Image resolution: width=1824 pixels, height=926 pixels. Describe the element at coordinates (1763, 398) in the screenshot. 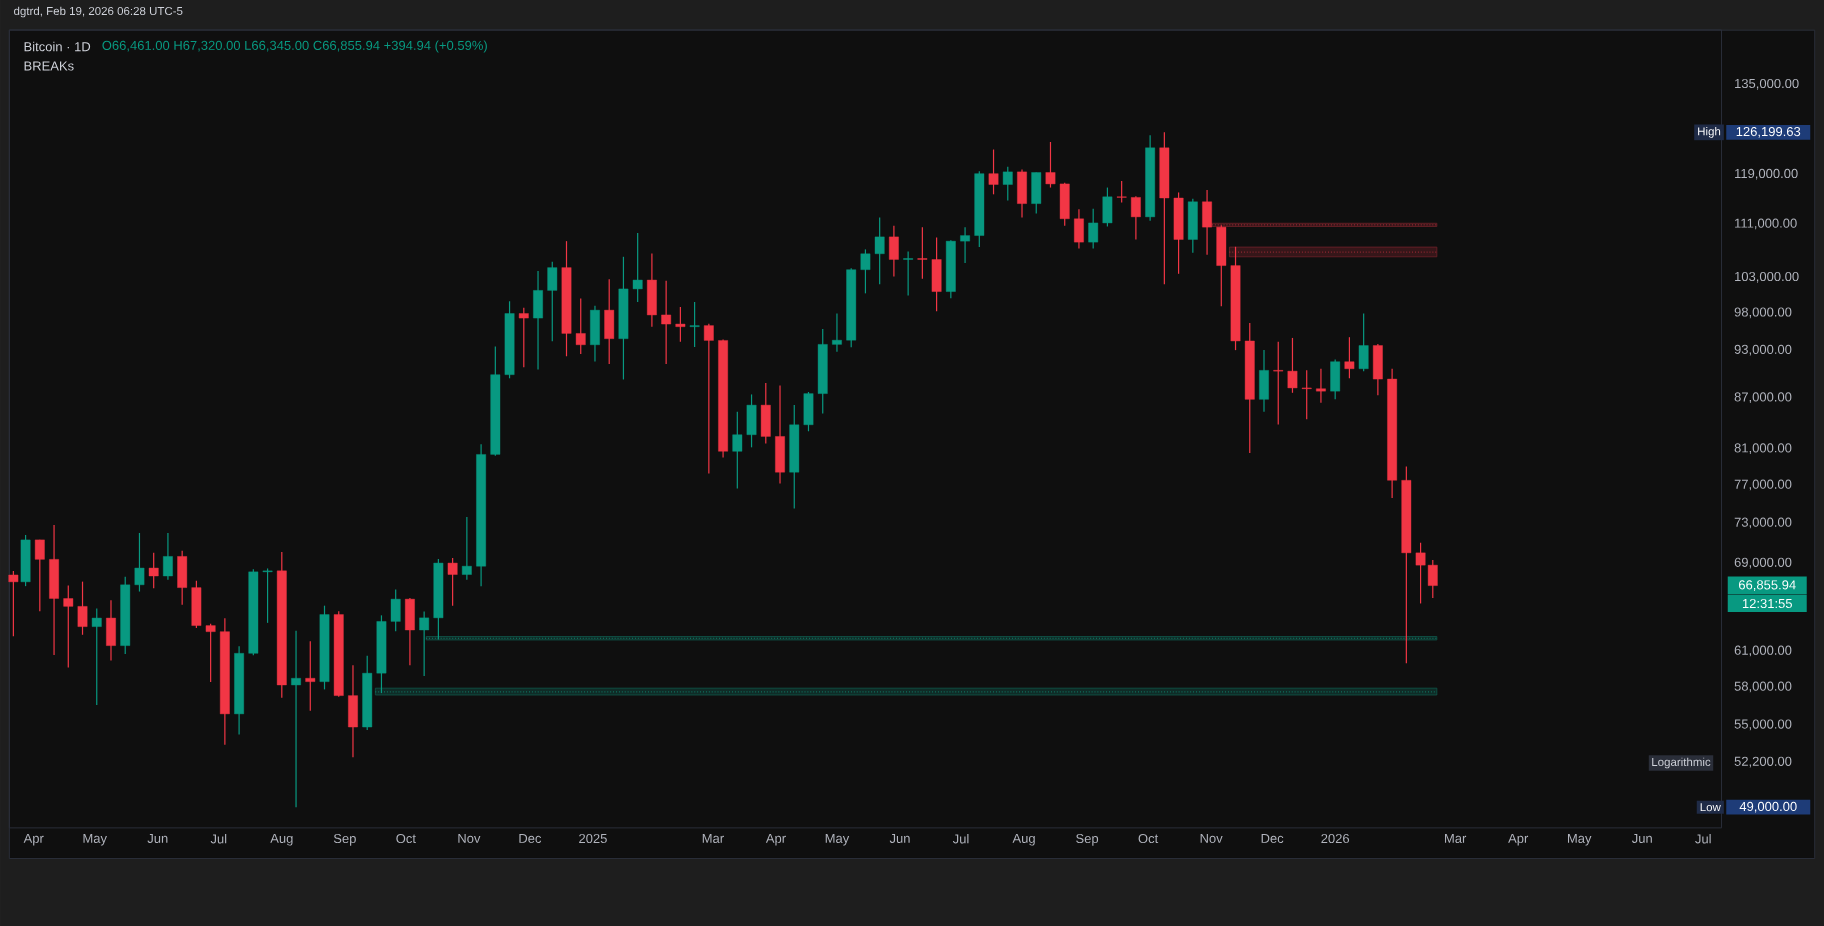

I see `y-tick-label: 87,000.00` at that location.